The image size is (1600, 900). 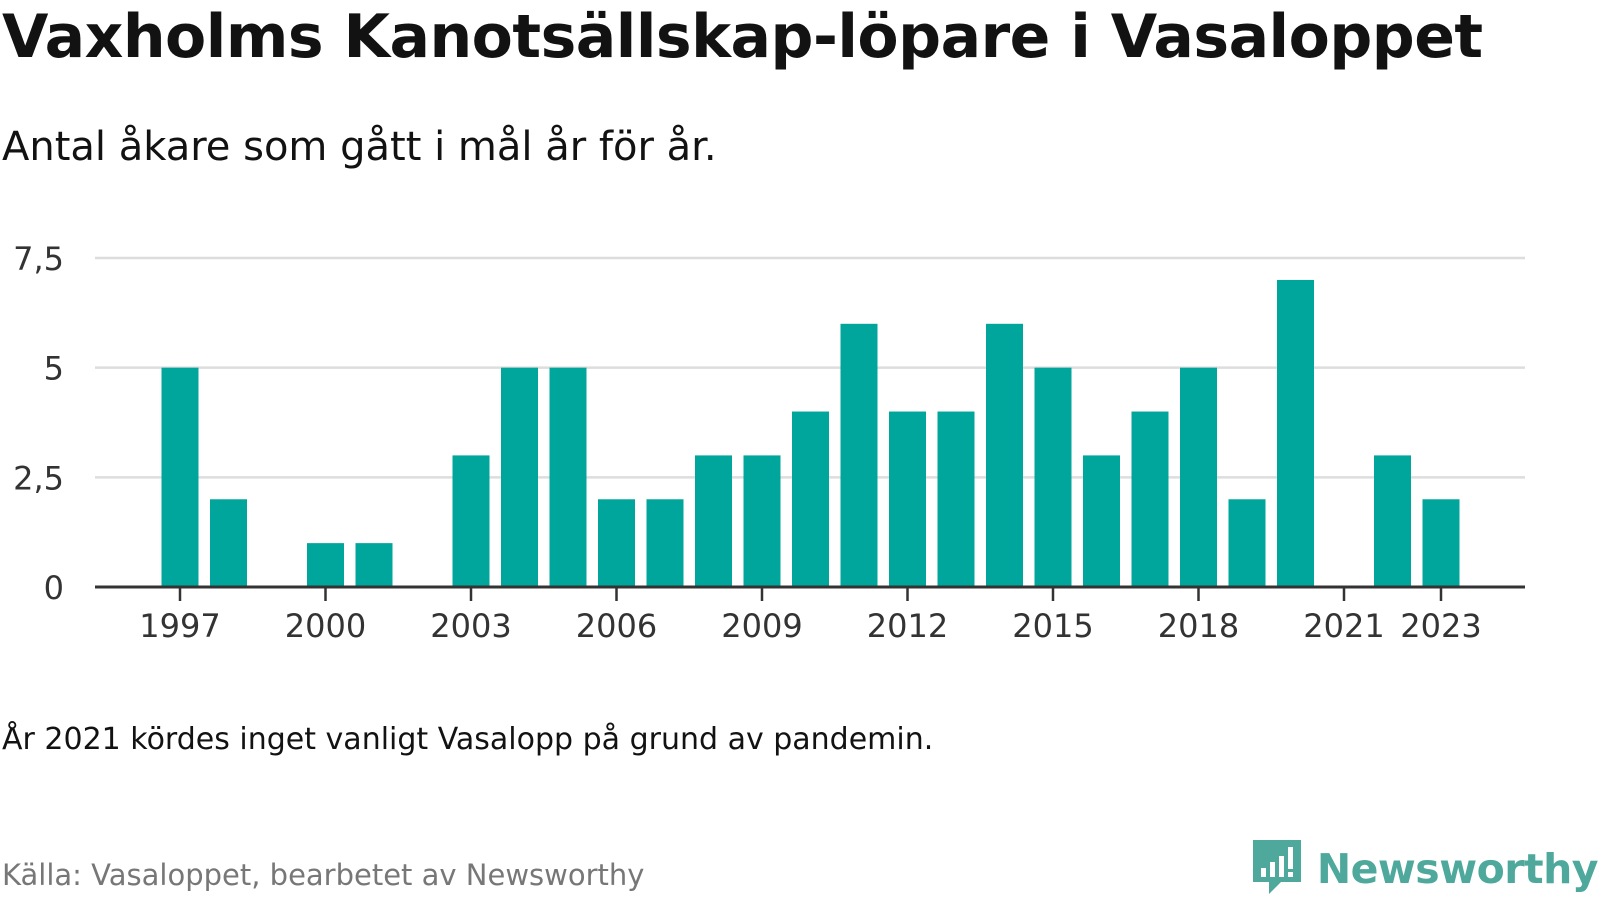 What do you see at coordinates (810, 626) in the screenshot?
I see `x-axis-tick-labels: 1997 2000 2003 2006 2009 2012 2015 2018 2021 2023` at bounding box center [810, 626].